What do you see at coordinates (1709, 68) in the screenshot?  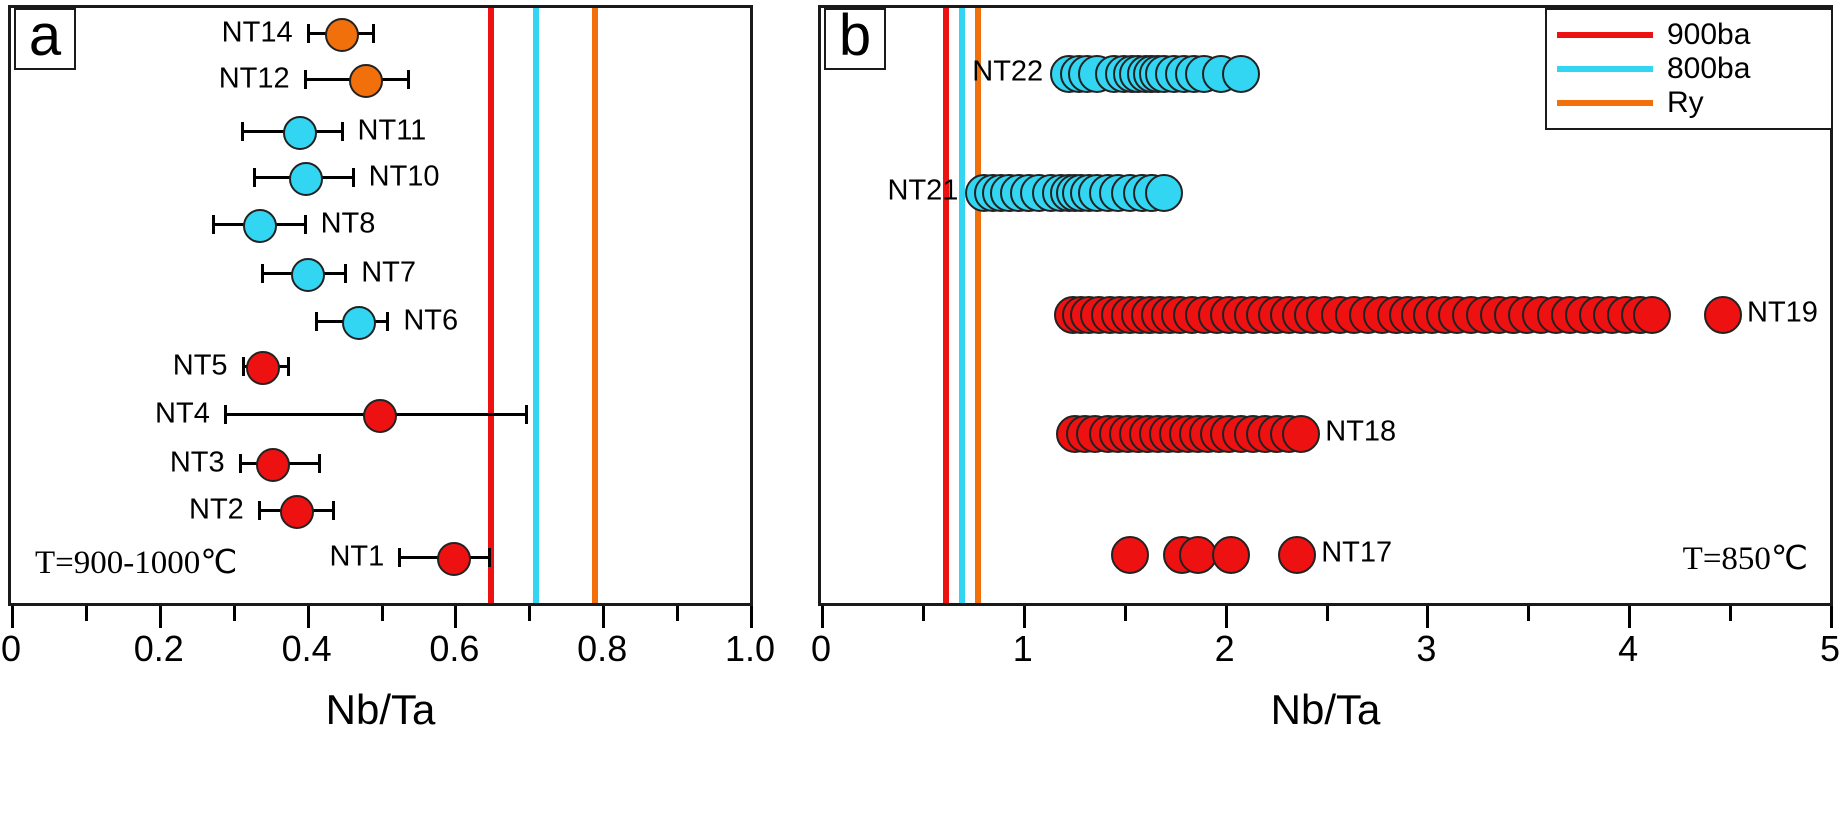 I see `legend-label: 800ba` at bounding box center [1709, 68].